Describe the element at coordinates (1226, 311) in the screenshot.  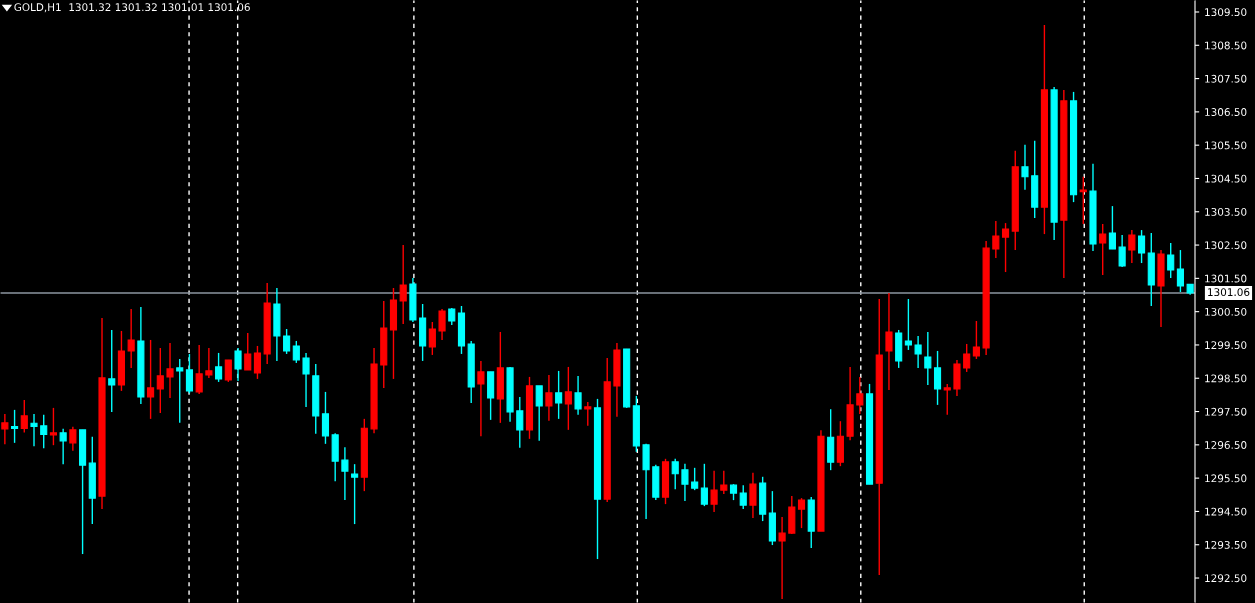
I see `y-tick-label: 1300.50` at that location.